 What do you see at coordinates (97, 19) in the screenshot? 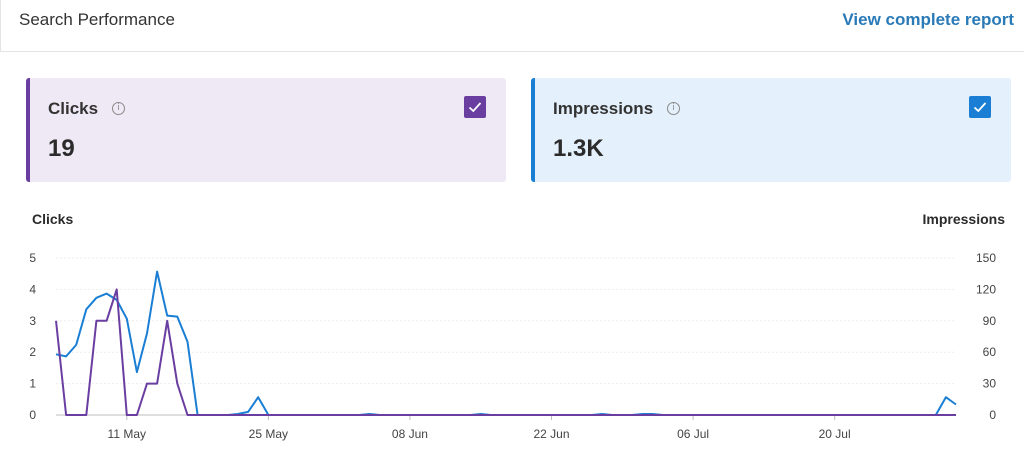
I see `page-title: Search Performance` at bounding box center [97, 19].